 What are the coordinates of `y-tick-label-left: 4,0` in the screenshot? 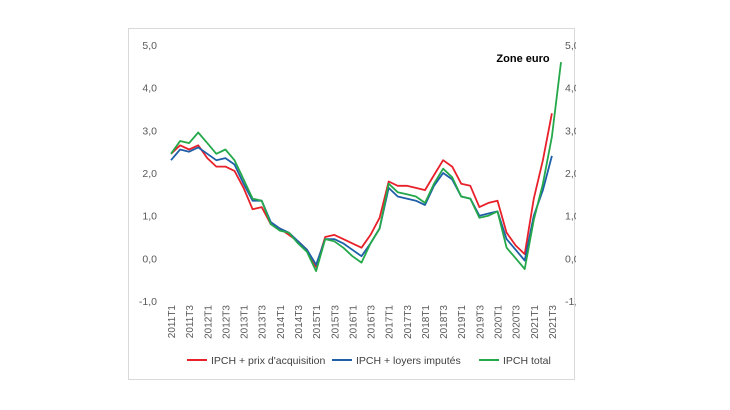 It's located at (149, 89).